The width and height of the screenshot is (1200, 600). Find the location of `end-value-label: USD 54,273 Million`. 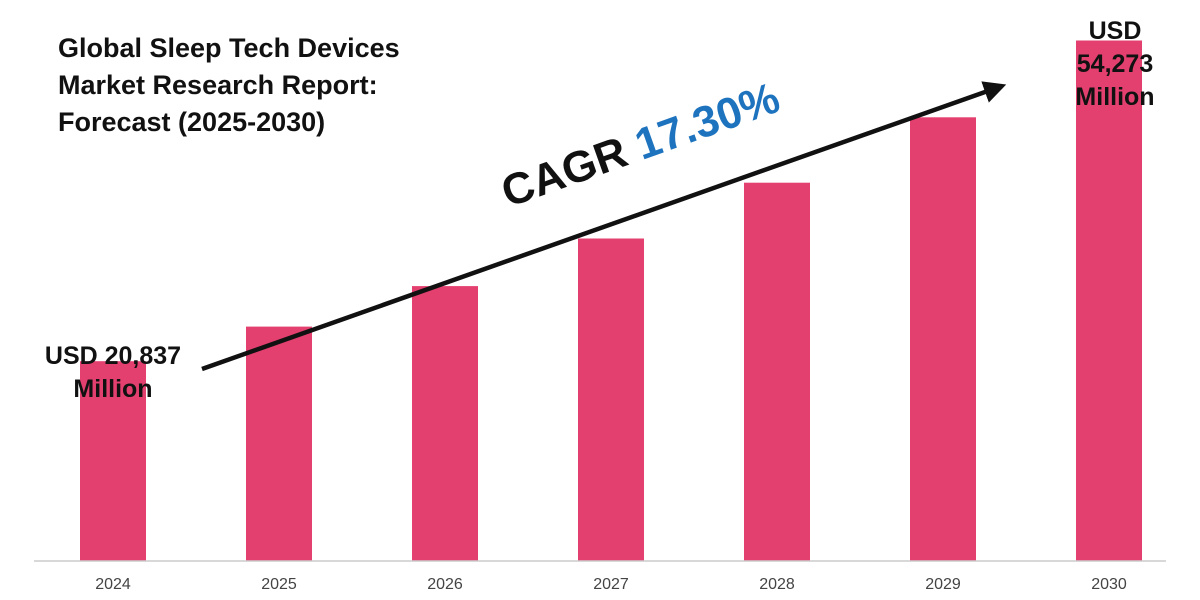

end-value-label: USD 54,273 Million is located at coordinates (1115, 64).